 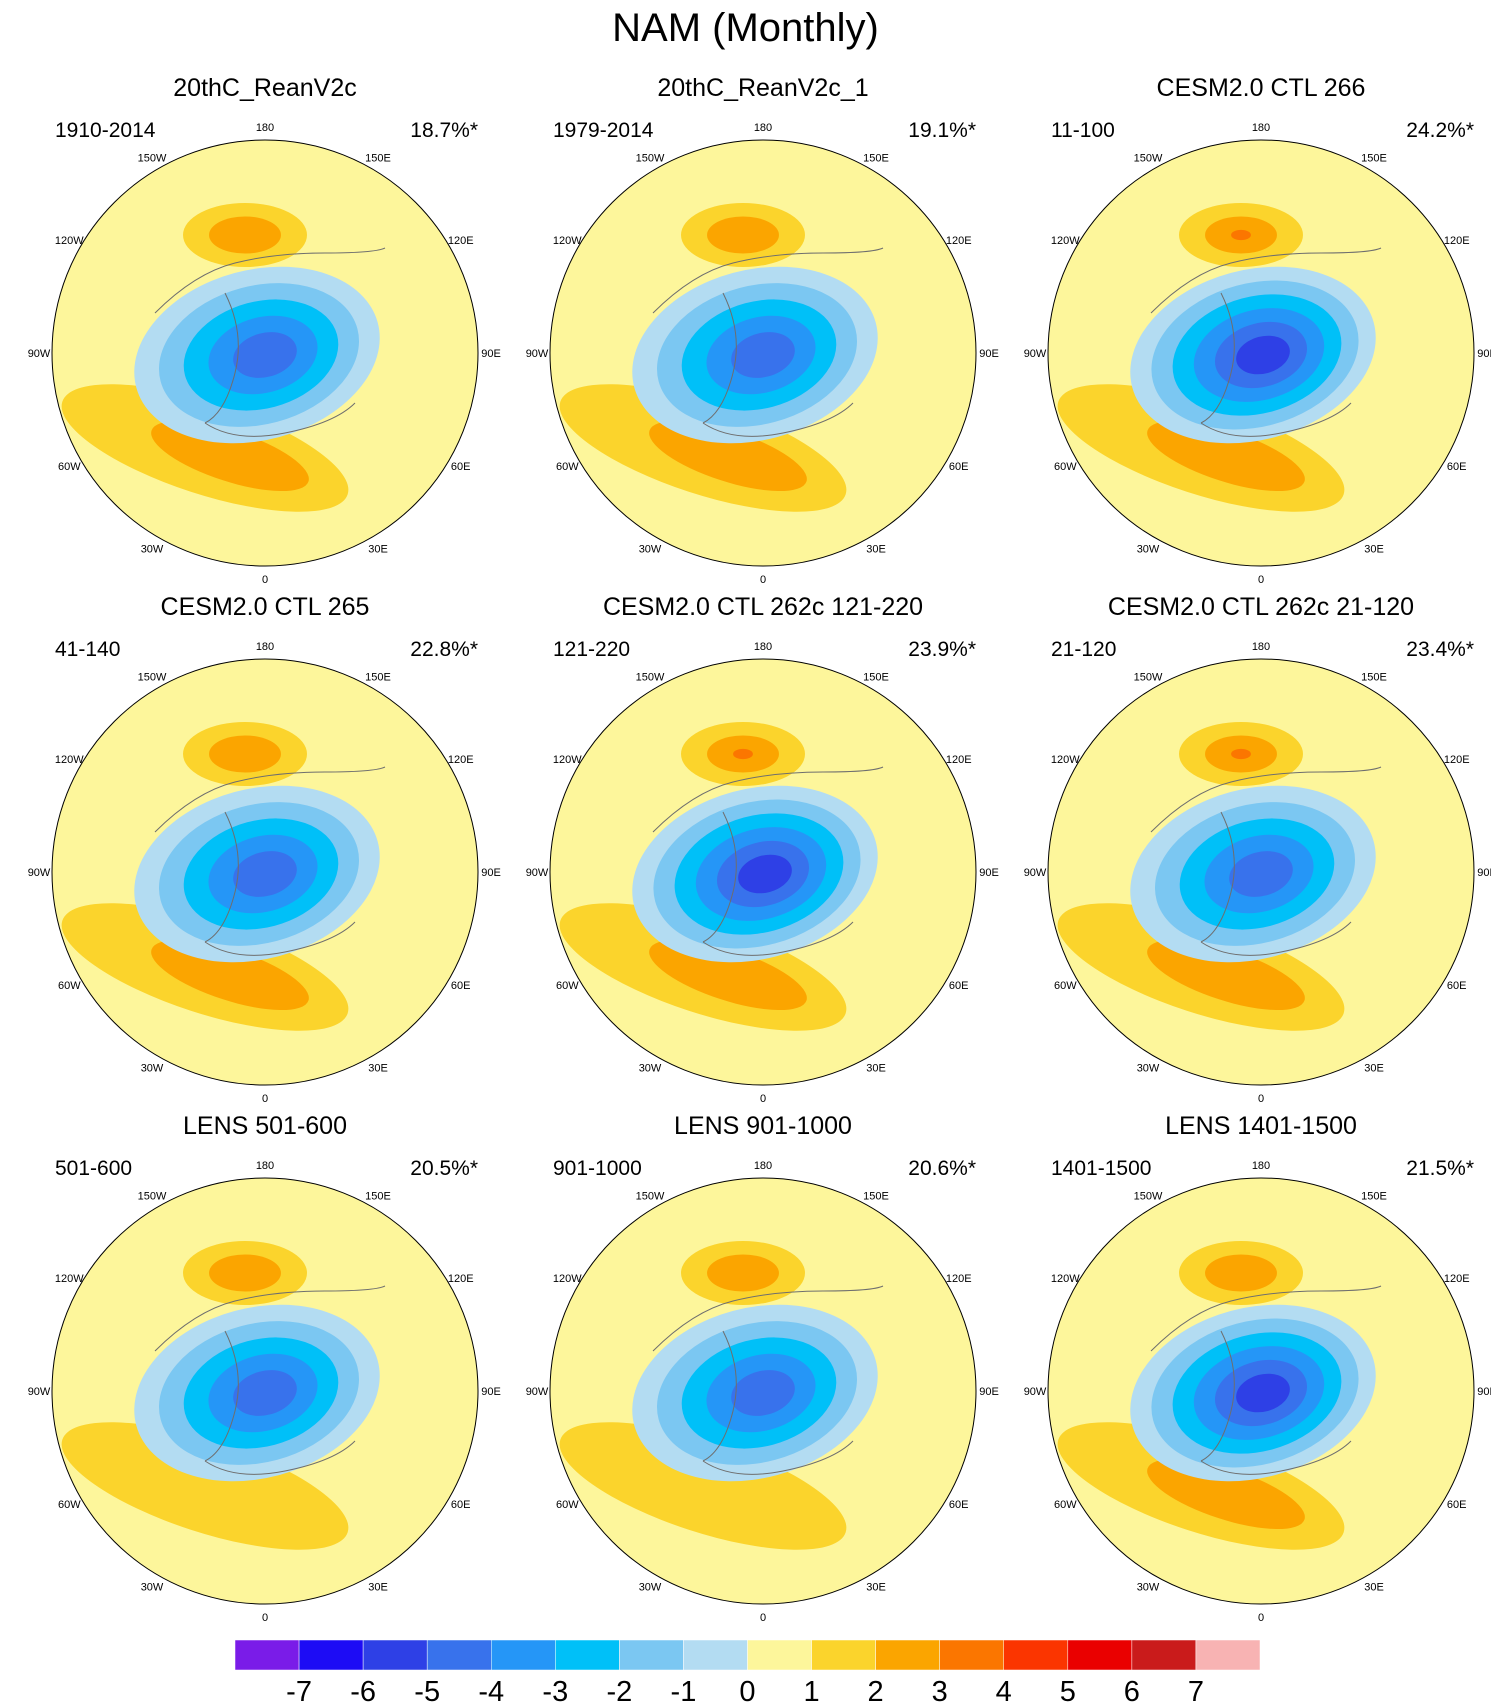 I want to click on panel-variance: 23.9%*, so click(x=942, y=649).